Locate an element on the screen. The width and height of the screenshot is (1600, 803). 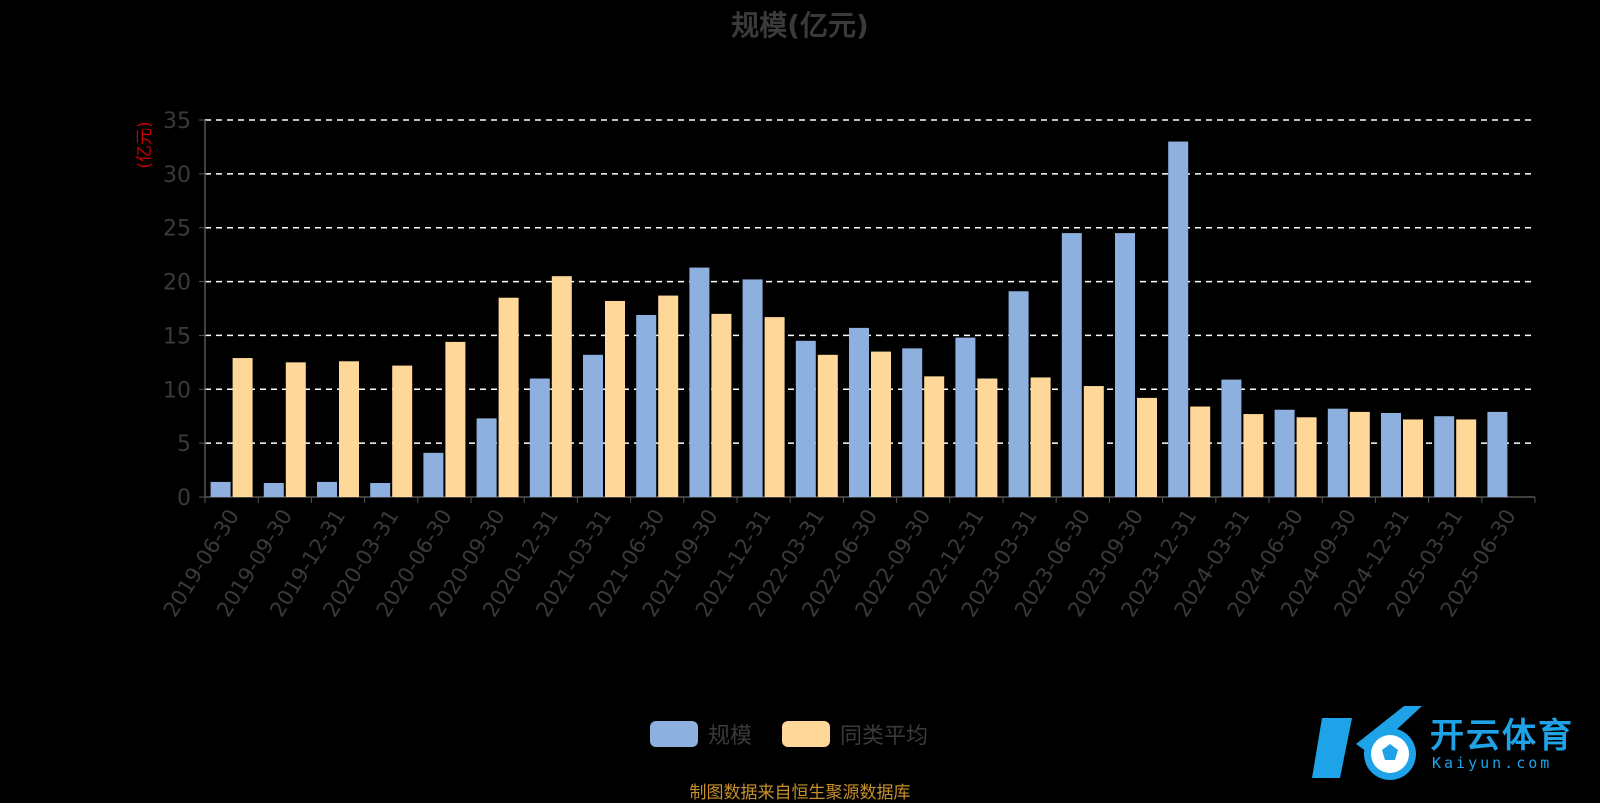
logo-domain: Kaiyun.com is located at coordinates (1492, 763).